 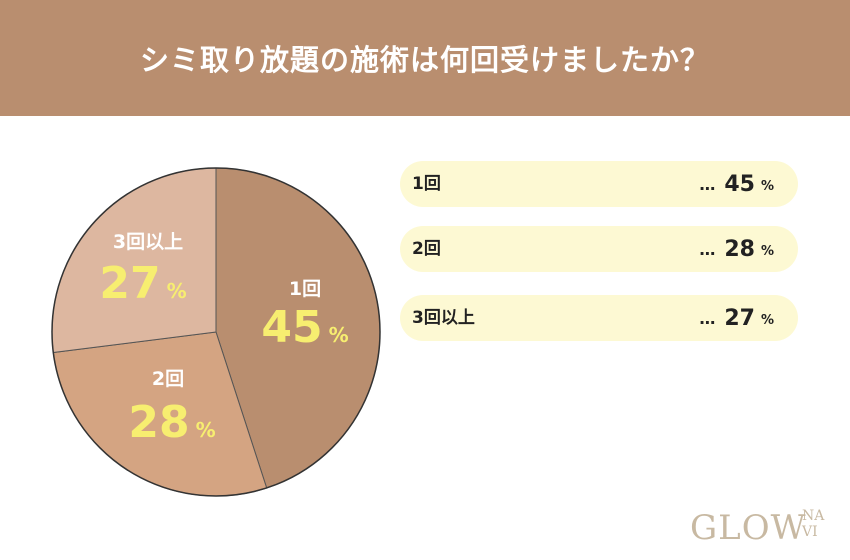 I want to click on page-title: シミ取り放題の施術は何回受けましたか？, so click(x=424, y=60).